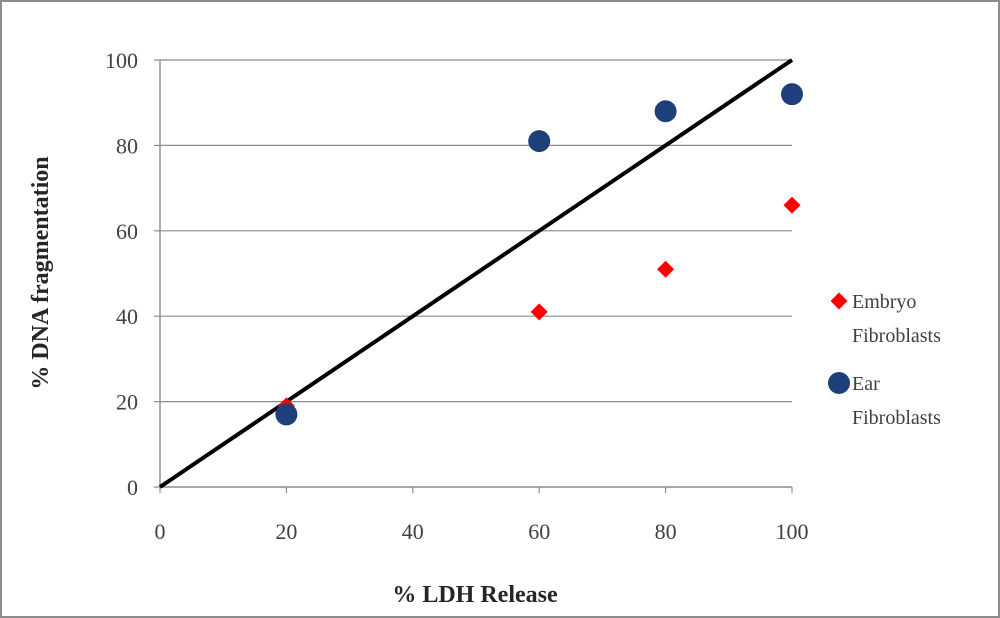 The height and width of the screenshot is (618, 1000). Describe the element at coordinates (896, 418) in the screenshot. I see `legend-label-2-2: Fibroblasts` at that location.